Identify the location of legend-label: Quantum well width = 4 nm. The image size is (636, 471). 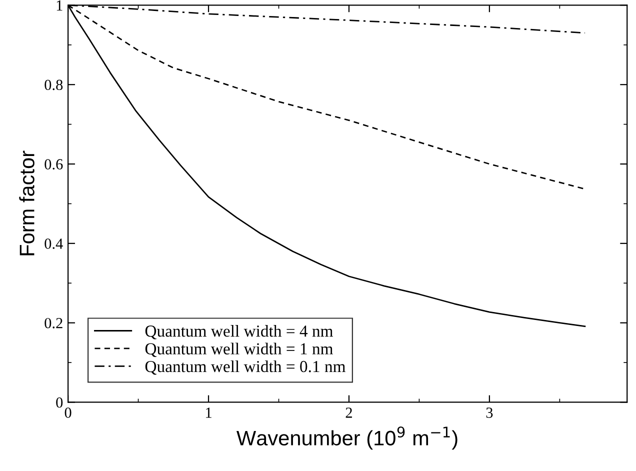
(239, 332).